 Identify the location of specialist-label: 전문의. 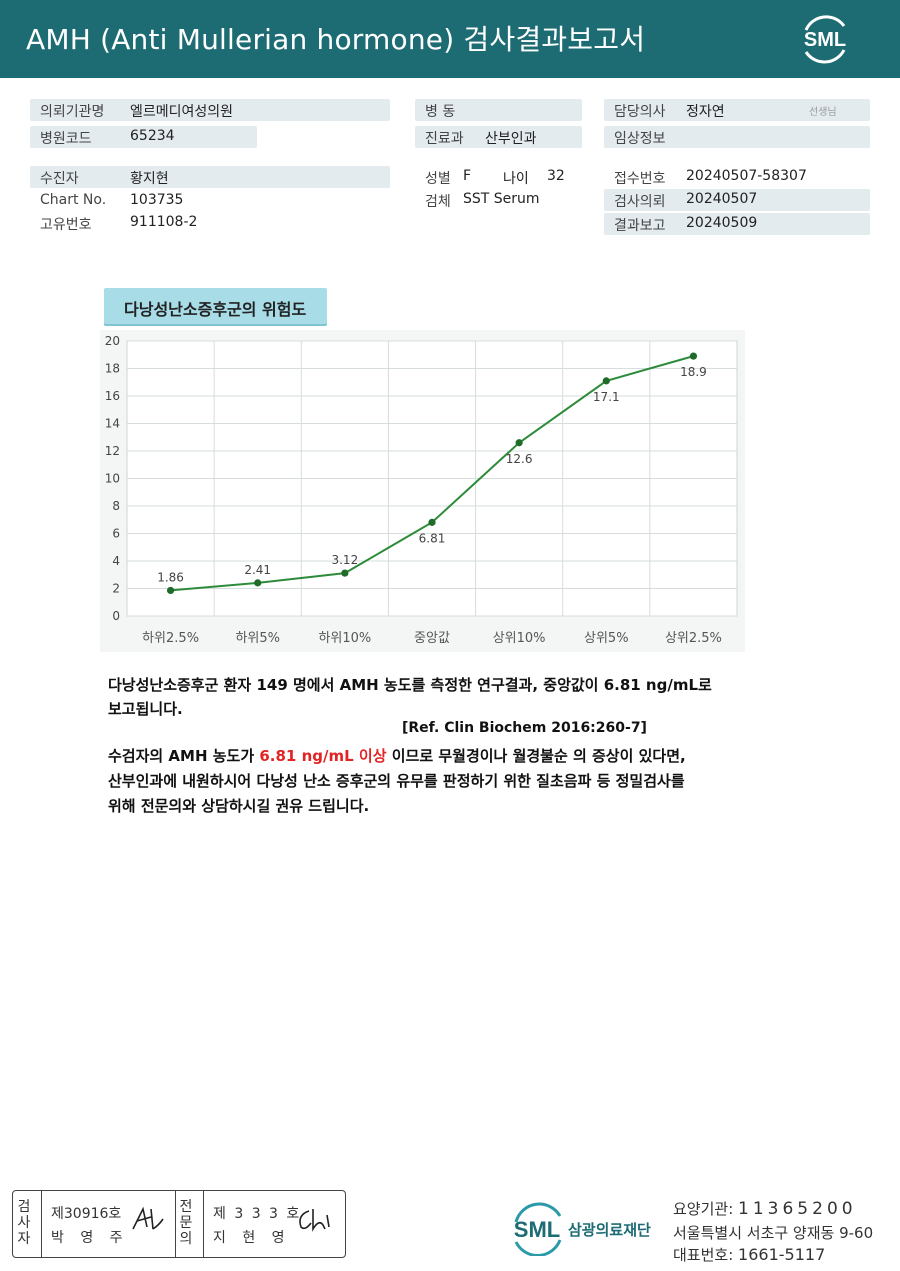
(188, 1223).